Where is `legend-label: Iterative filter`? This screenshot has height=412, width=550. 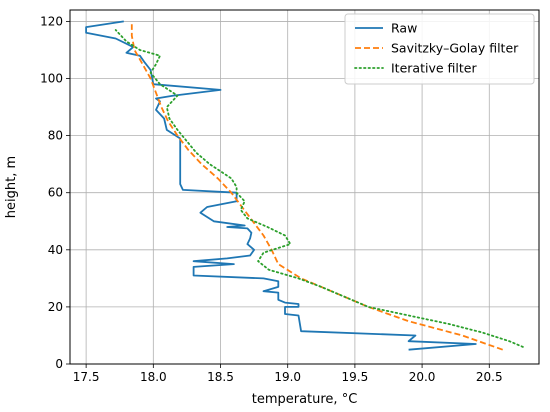
legend-label: Iterative filter is located at coordinates (434, 68).